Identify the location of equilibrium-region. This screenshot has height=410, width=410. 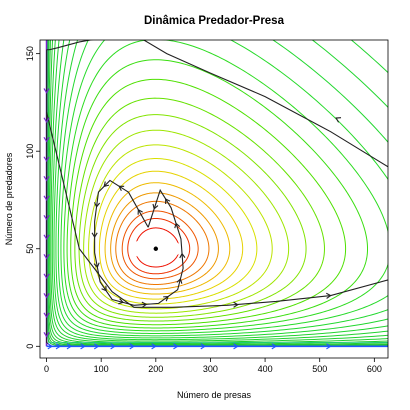
(155, 248).